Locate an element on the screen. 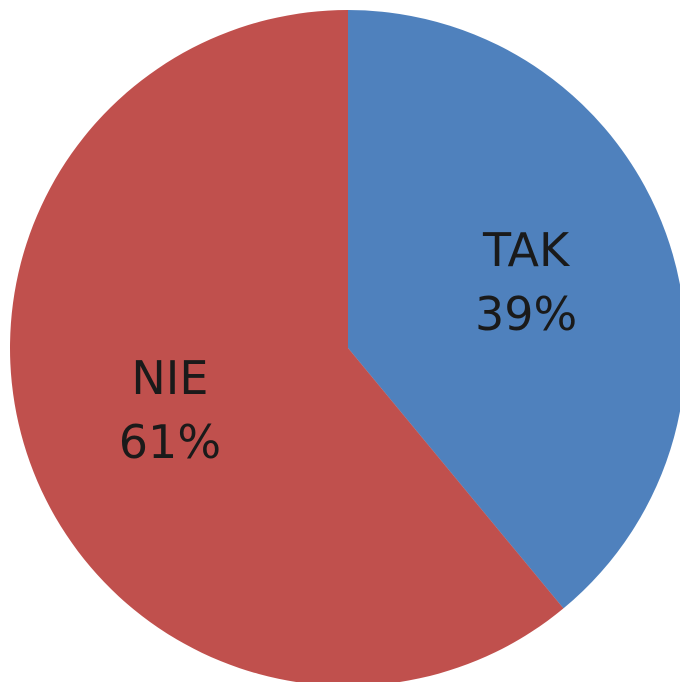 Image resolution: width=680 pixels, height=682 pixels. slice-label-nie: NIE is located at coordinates (169, 378).